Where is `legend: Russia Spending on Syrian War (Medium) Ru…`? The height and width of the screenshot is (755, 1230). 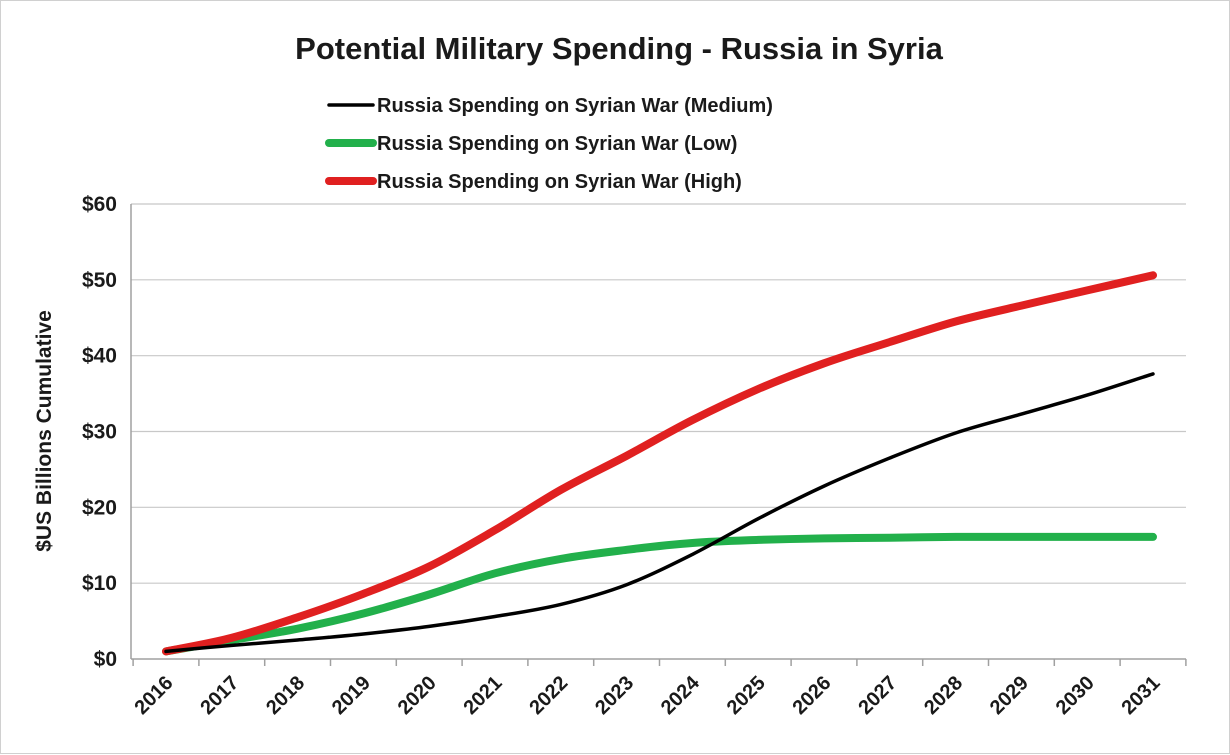 legend: Russia Spending on Syrian War (Medium) Ru… is located at coordinates (549, 144).